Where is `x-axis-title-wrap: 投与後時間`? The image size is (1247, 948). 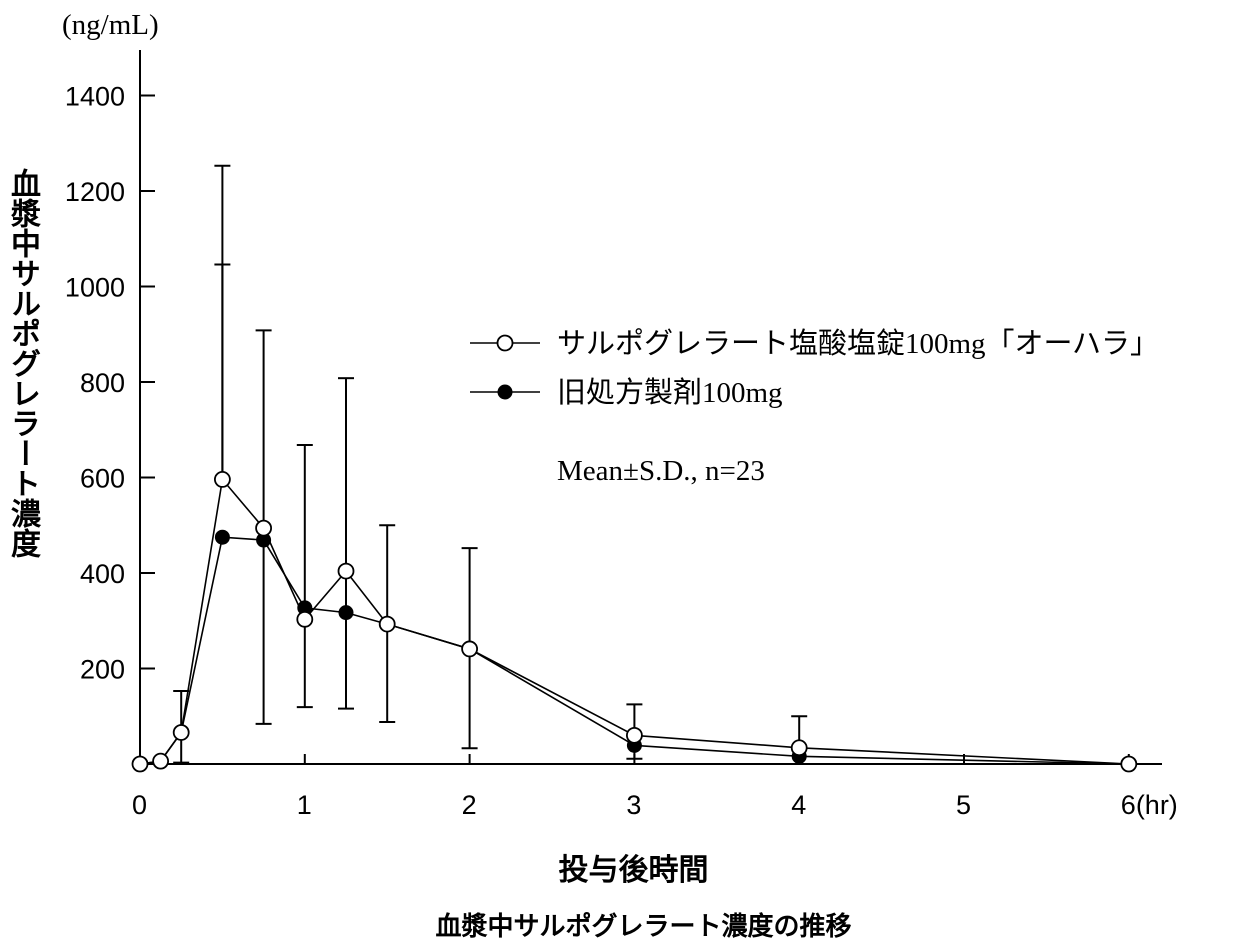 x-axis-title-wrap: 投与後時間 is located at coordinates (623, 867).